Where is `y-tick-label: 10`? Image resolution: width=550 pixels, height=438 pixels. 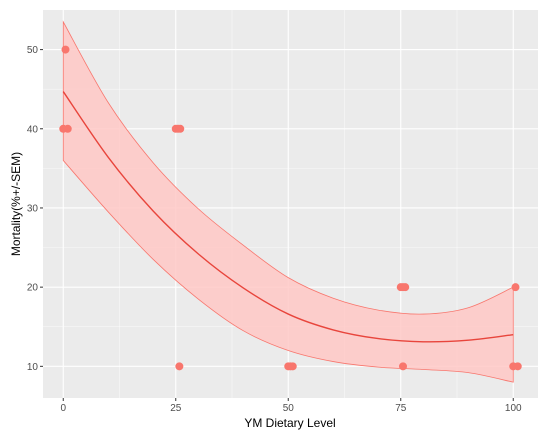 y-tick-label: 10 is located at coordinates (33, 367).